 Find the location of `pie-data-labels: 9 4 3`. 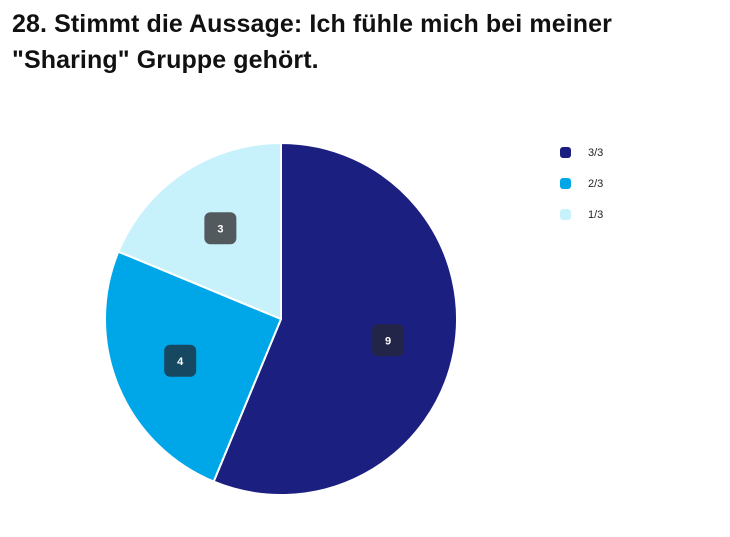

pie-data-labels: 9 4 3 is located at coordinates (284, 294).